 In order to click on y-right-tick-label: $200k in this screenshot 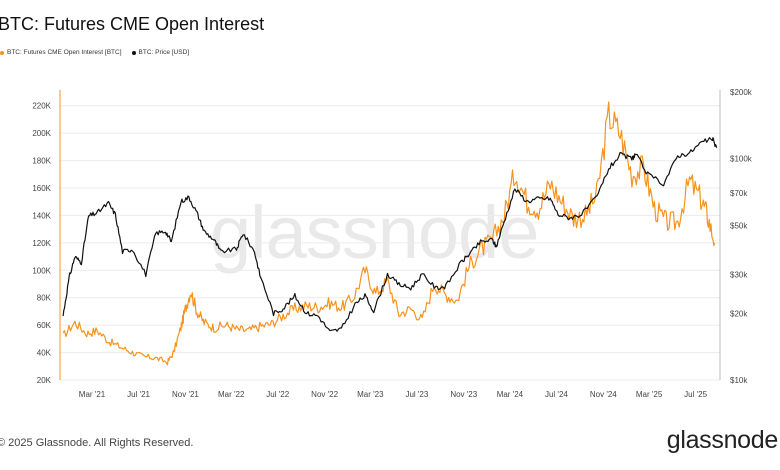, I will do `click(741, 92)`.